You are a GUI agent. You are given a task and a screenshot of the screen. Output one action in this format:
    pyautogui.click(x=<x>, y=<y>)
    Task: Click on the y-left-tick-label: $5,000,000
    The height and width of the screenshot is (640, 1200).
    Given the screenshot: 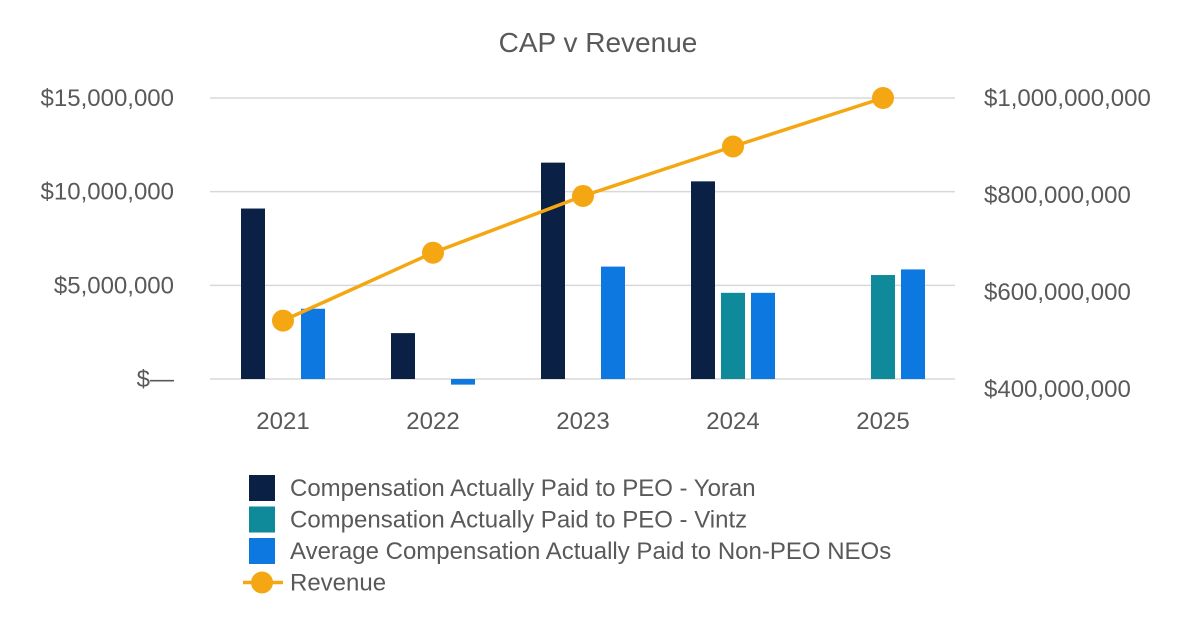 What is the action you would take?
    pyautogui.click(x=114, y=285)
    